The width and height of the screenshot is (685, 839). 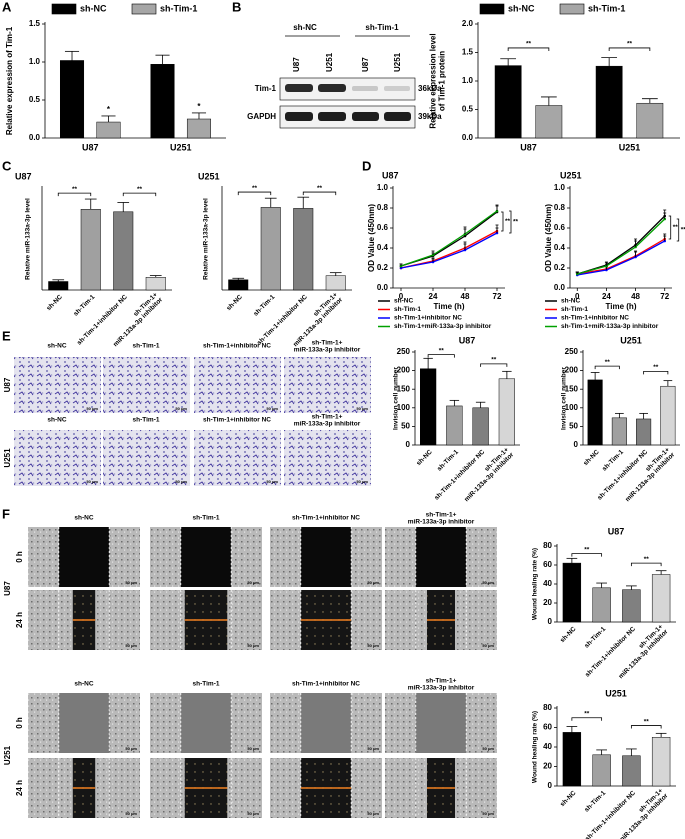 I want to click on y-tick-label: 0.6, so click(x=560, y=227).